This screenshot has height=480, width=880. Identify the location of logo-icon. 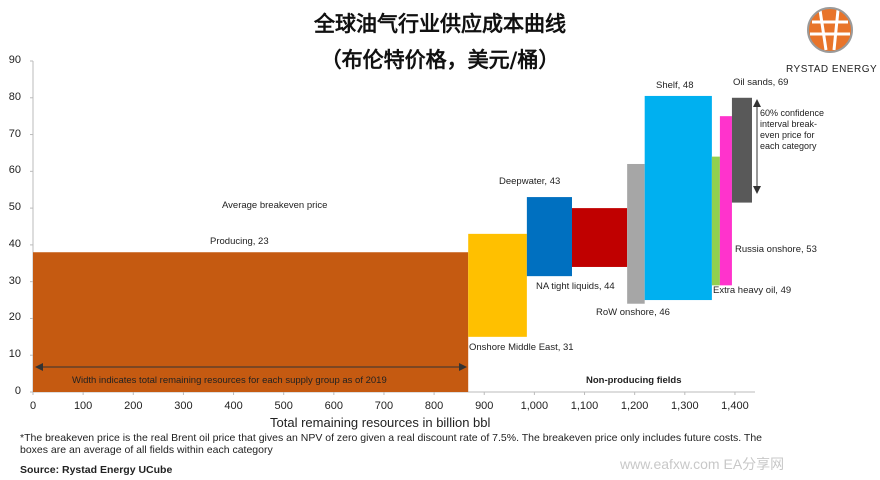
(830, 30).